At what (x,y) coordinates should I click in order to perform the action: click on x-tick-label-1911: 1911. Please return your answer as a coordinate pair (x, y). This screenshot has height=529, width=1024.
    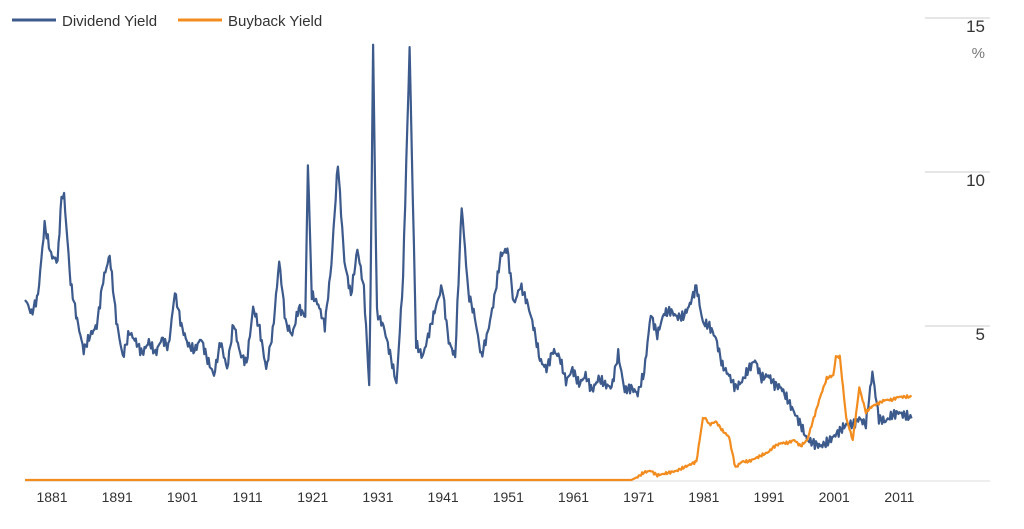
    Looking at the image, I should click on (248, 497).